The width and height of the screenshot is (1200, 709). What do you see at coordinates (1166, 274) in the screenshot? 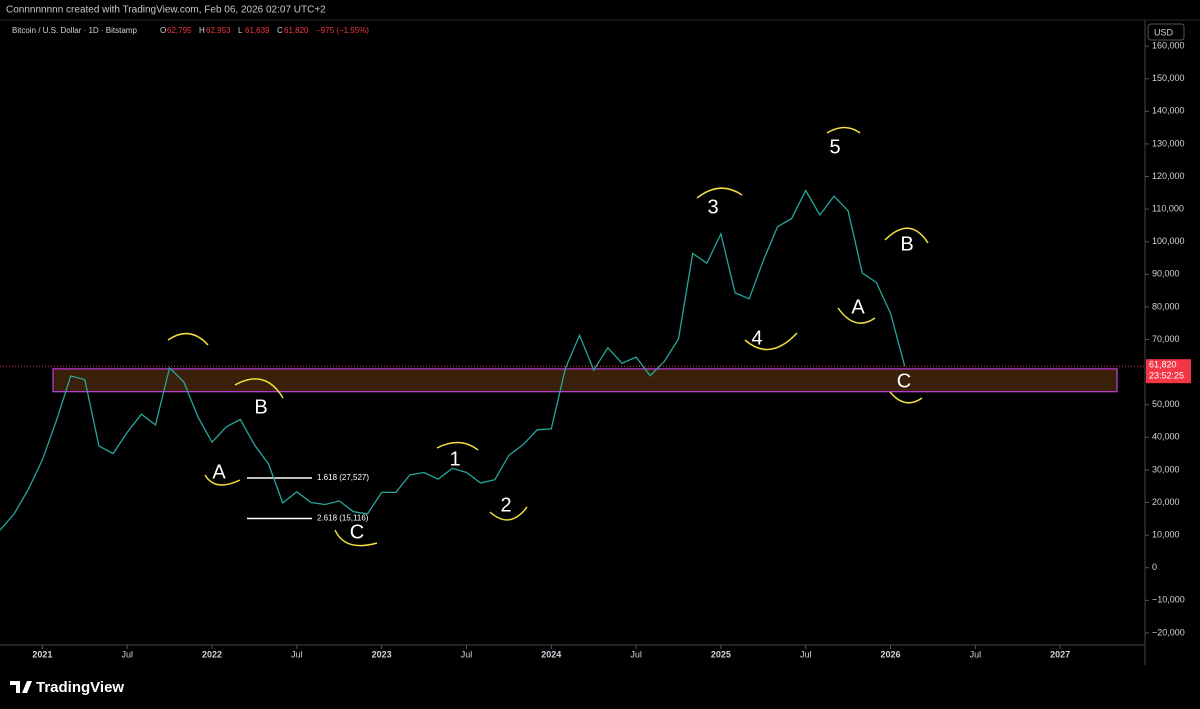
I see `y-tick-label: 90,000` at bounding box center [1166, 274].